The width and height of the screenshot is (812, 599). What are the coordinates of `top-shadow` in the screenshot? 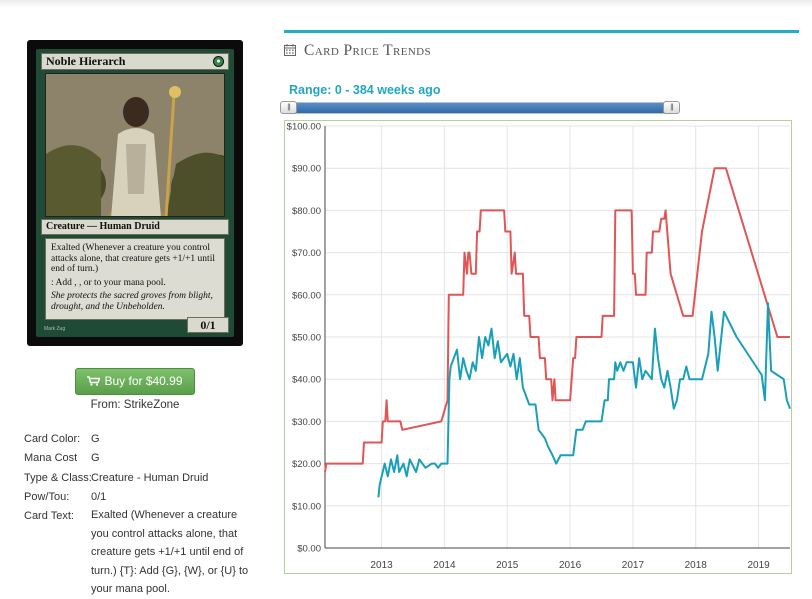 It's located at (406, 4).